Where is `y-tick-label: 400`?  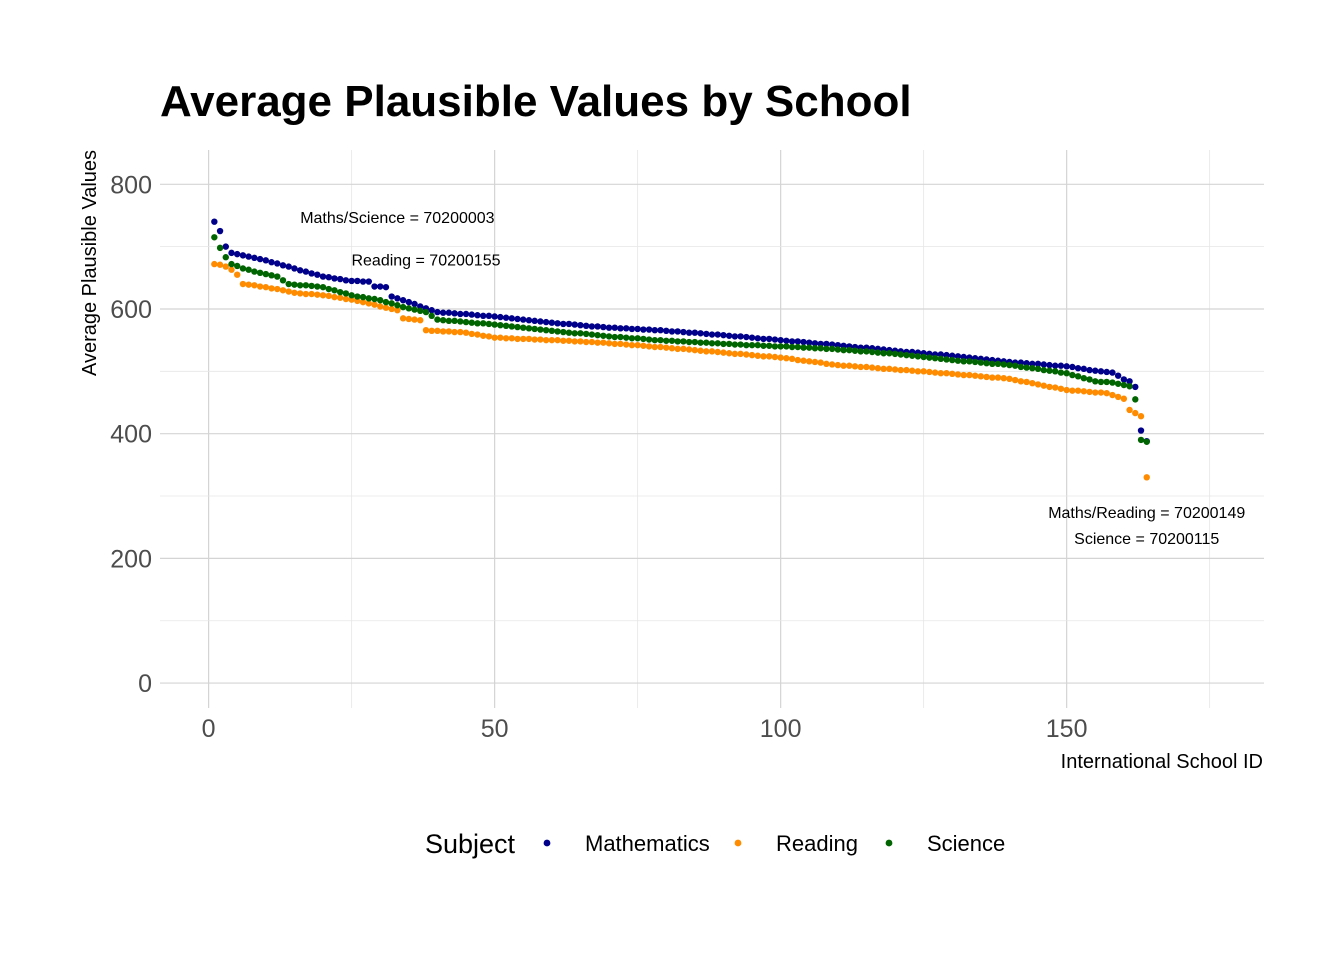 y-tick-label: 400 is located at coordinates (131, 435).